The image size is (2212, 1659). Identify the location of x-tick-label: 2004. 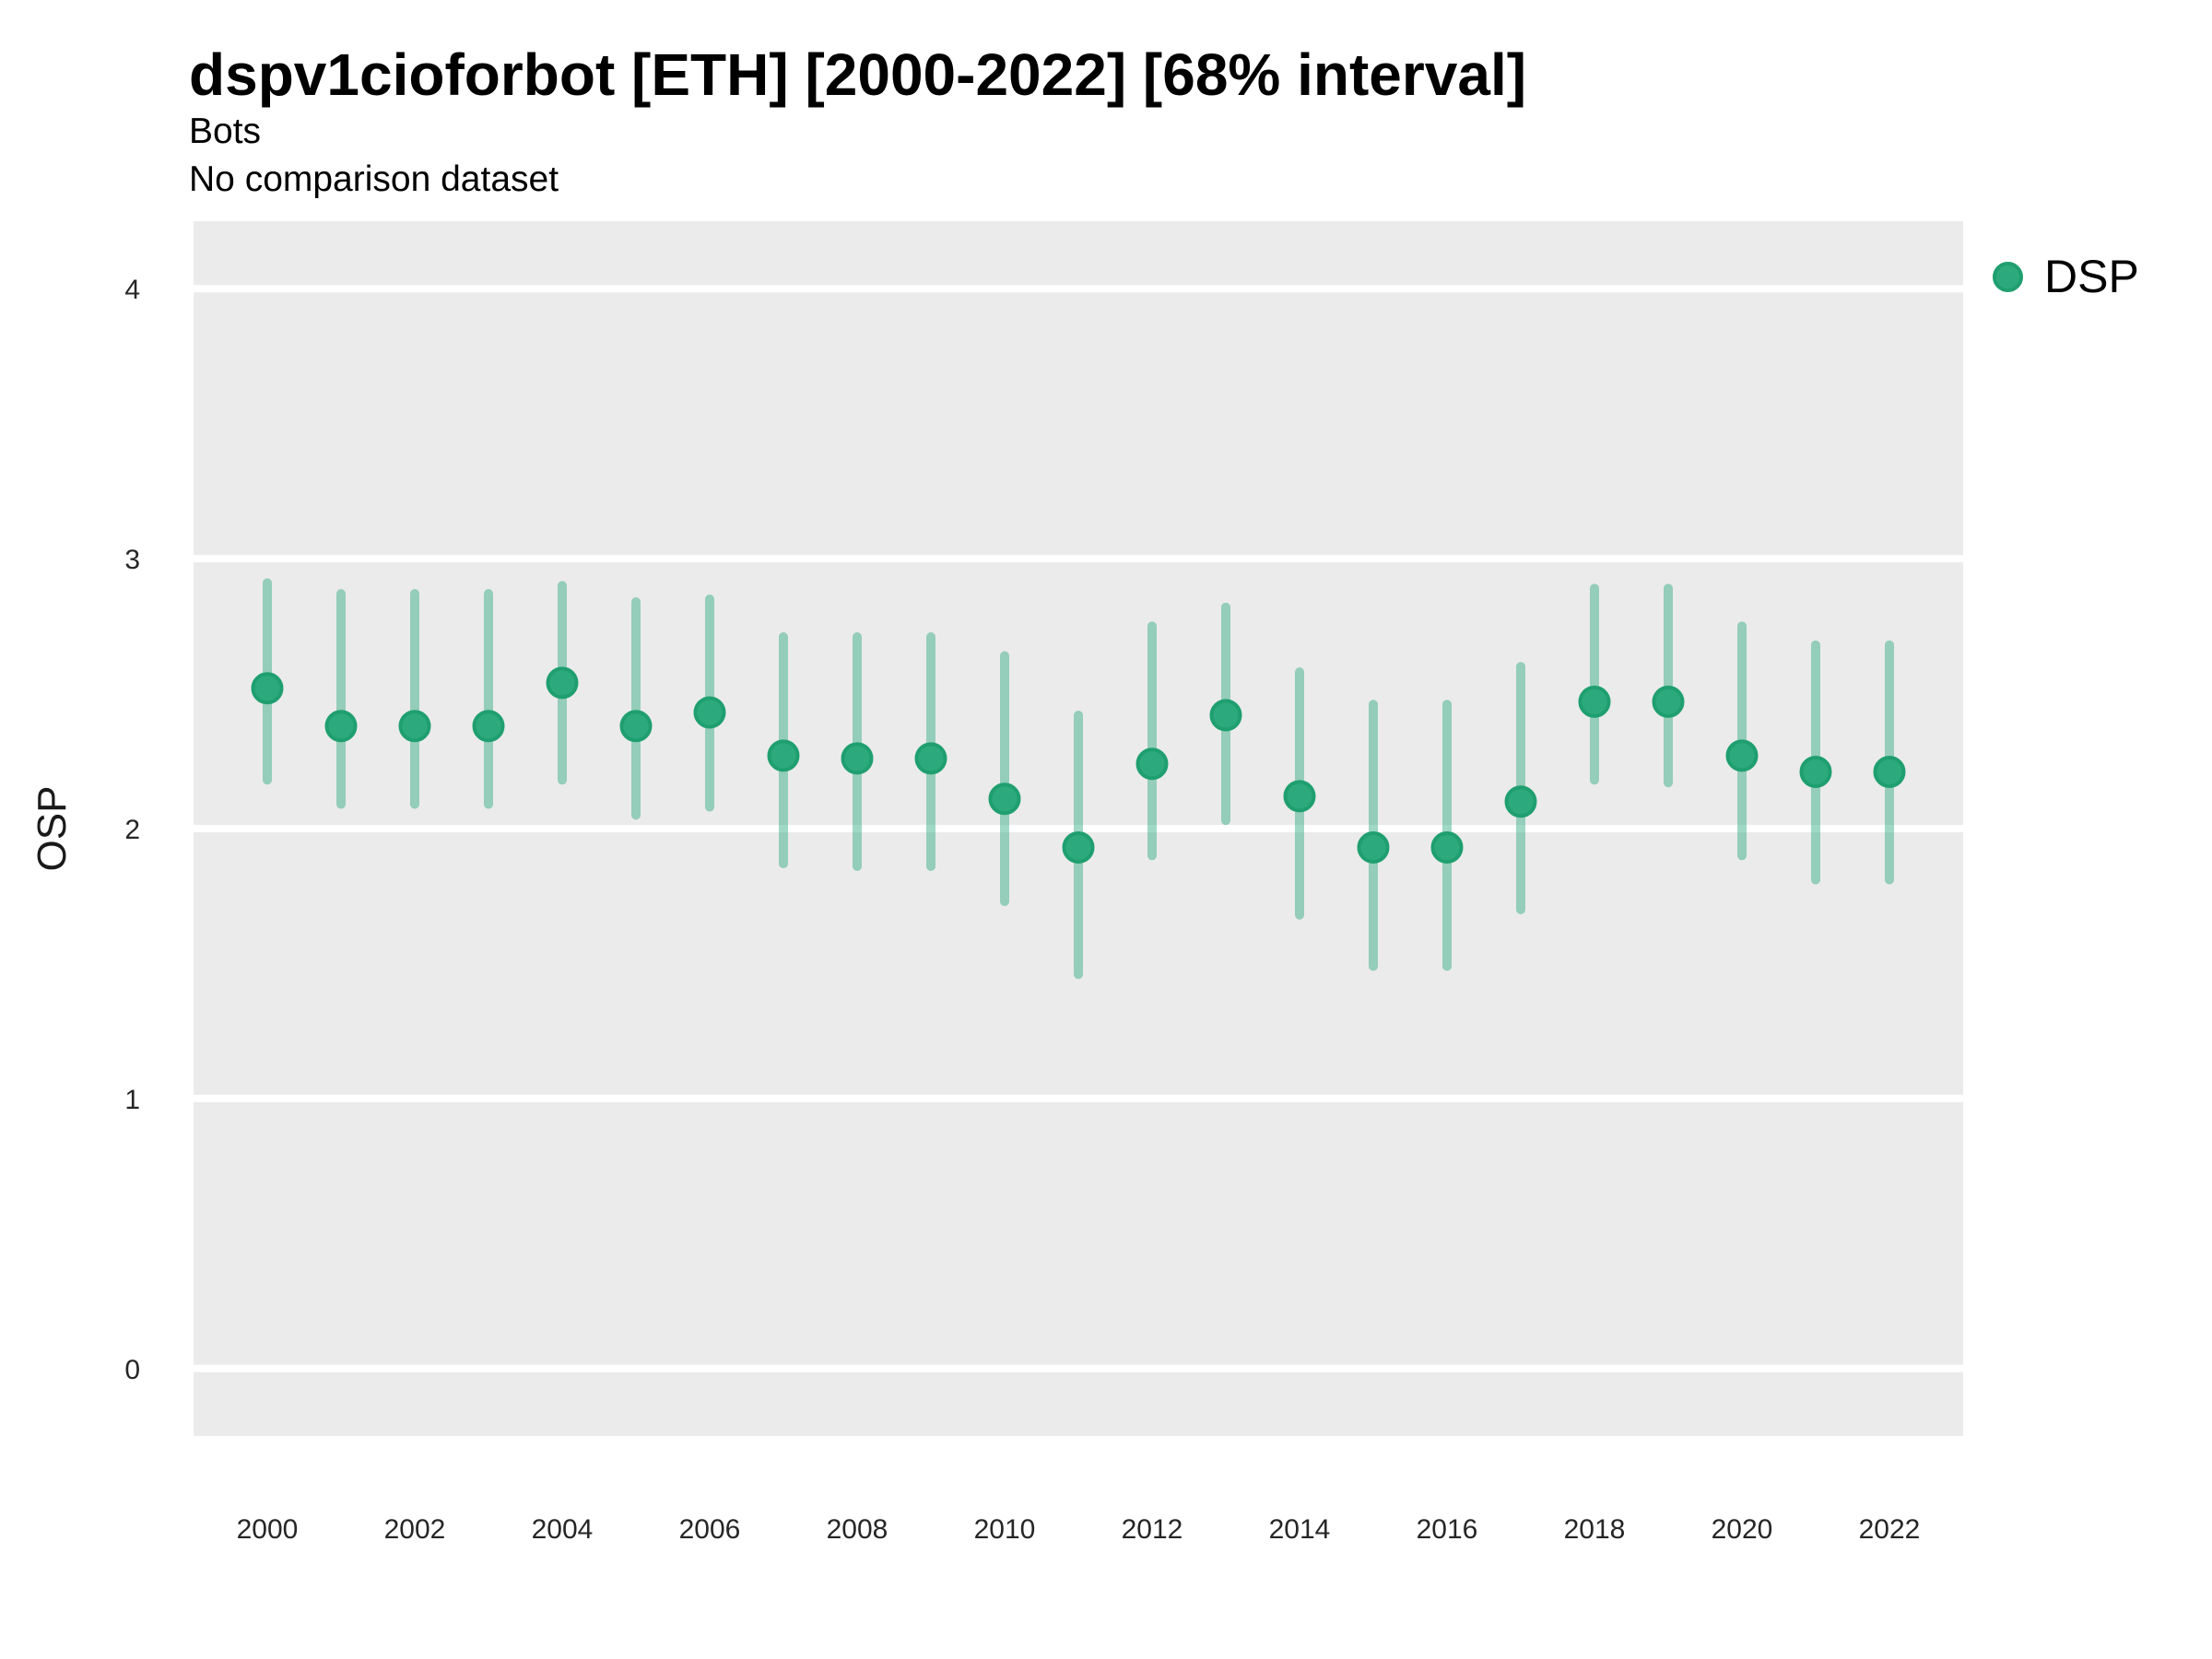
(563, 1529).